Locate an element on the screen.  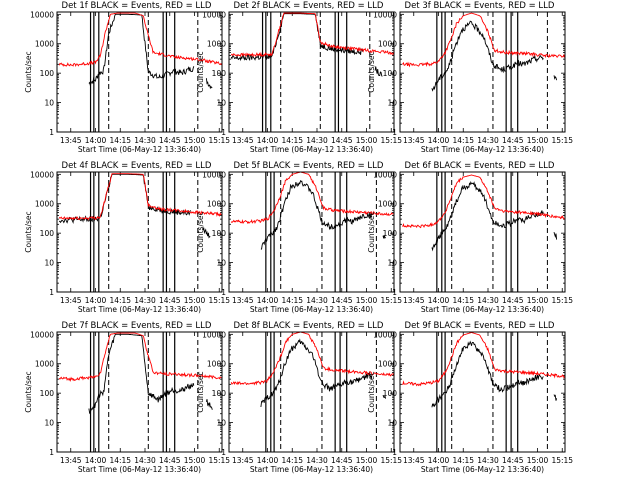
panel-title: Det 7f BLACK = Events, RED = LLD is located at coordinates (137, 326).